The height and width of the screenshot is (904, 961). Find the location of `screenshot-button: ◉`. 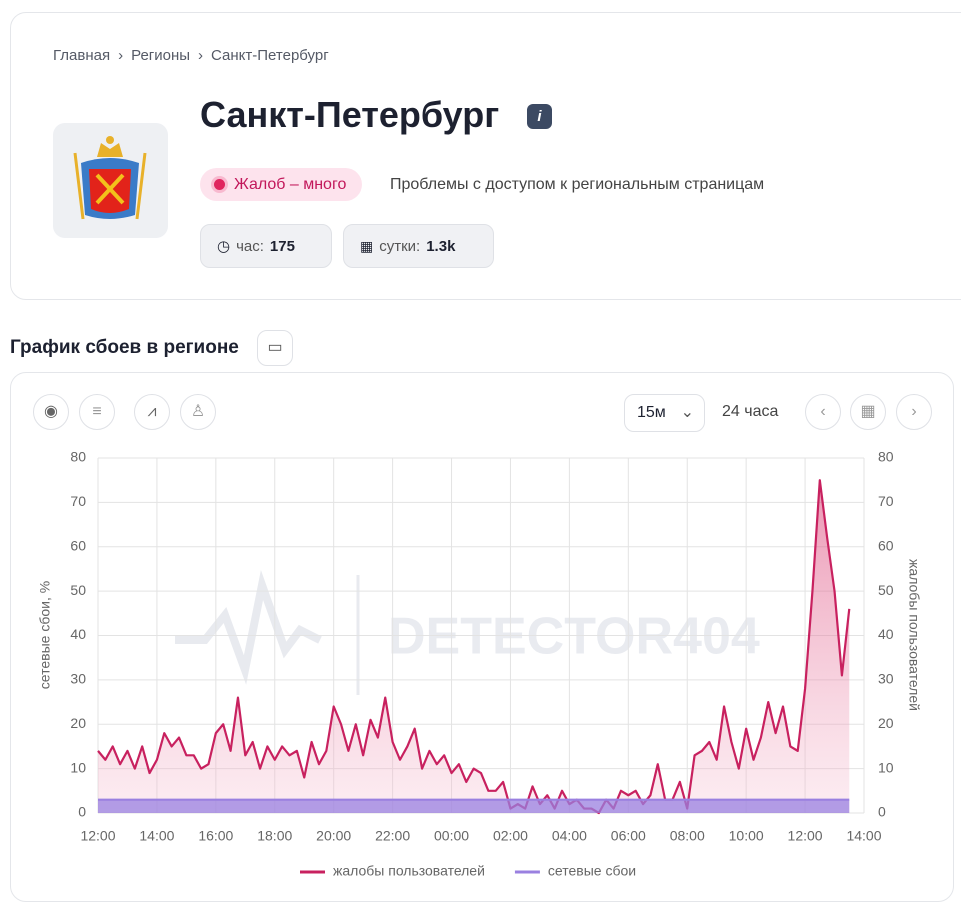

screenshot-button: ◉ is located at coordinates (51, 412).